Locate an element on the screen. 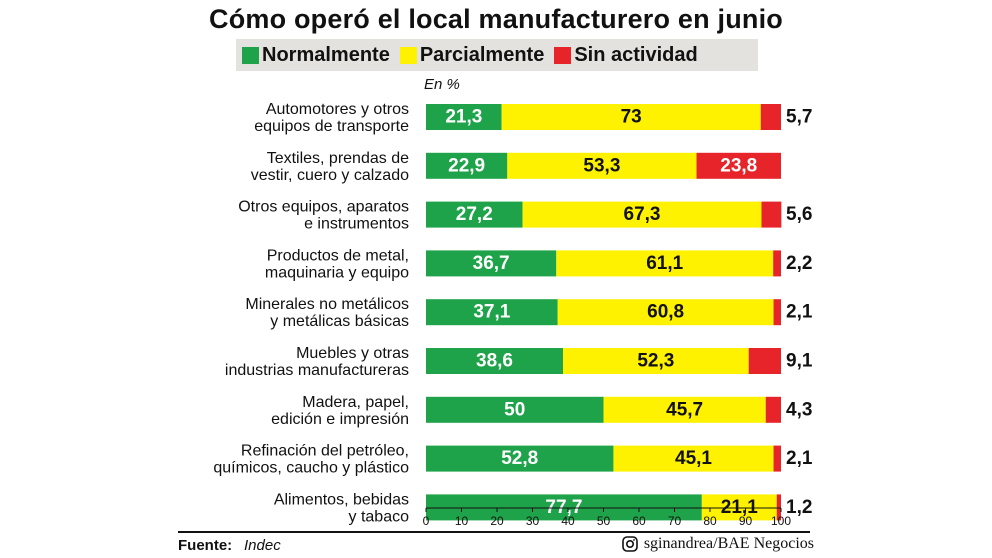  data-label-normalmente: 36,7 is located at coordinates (491, 263).